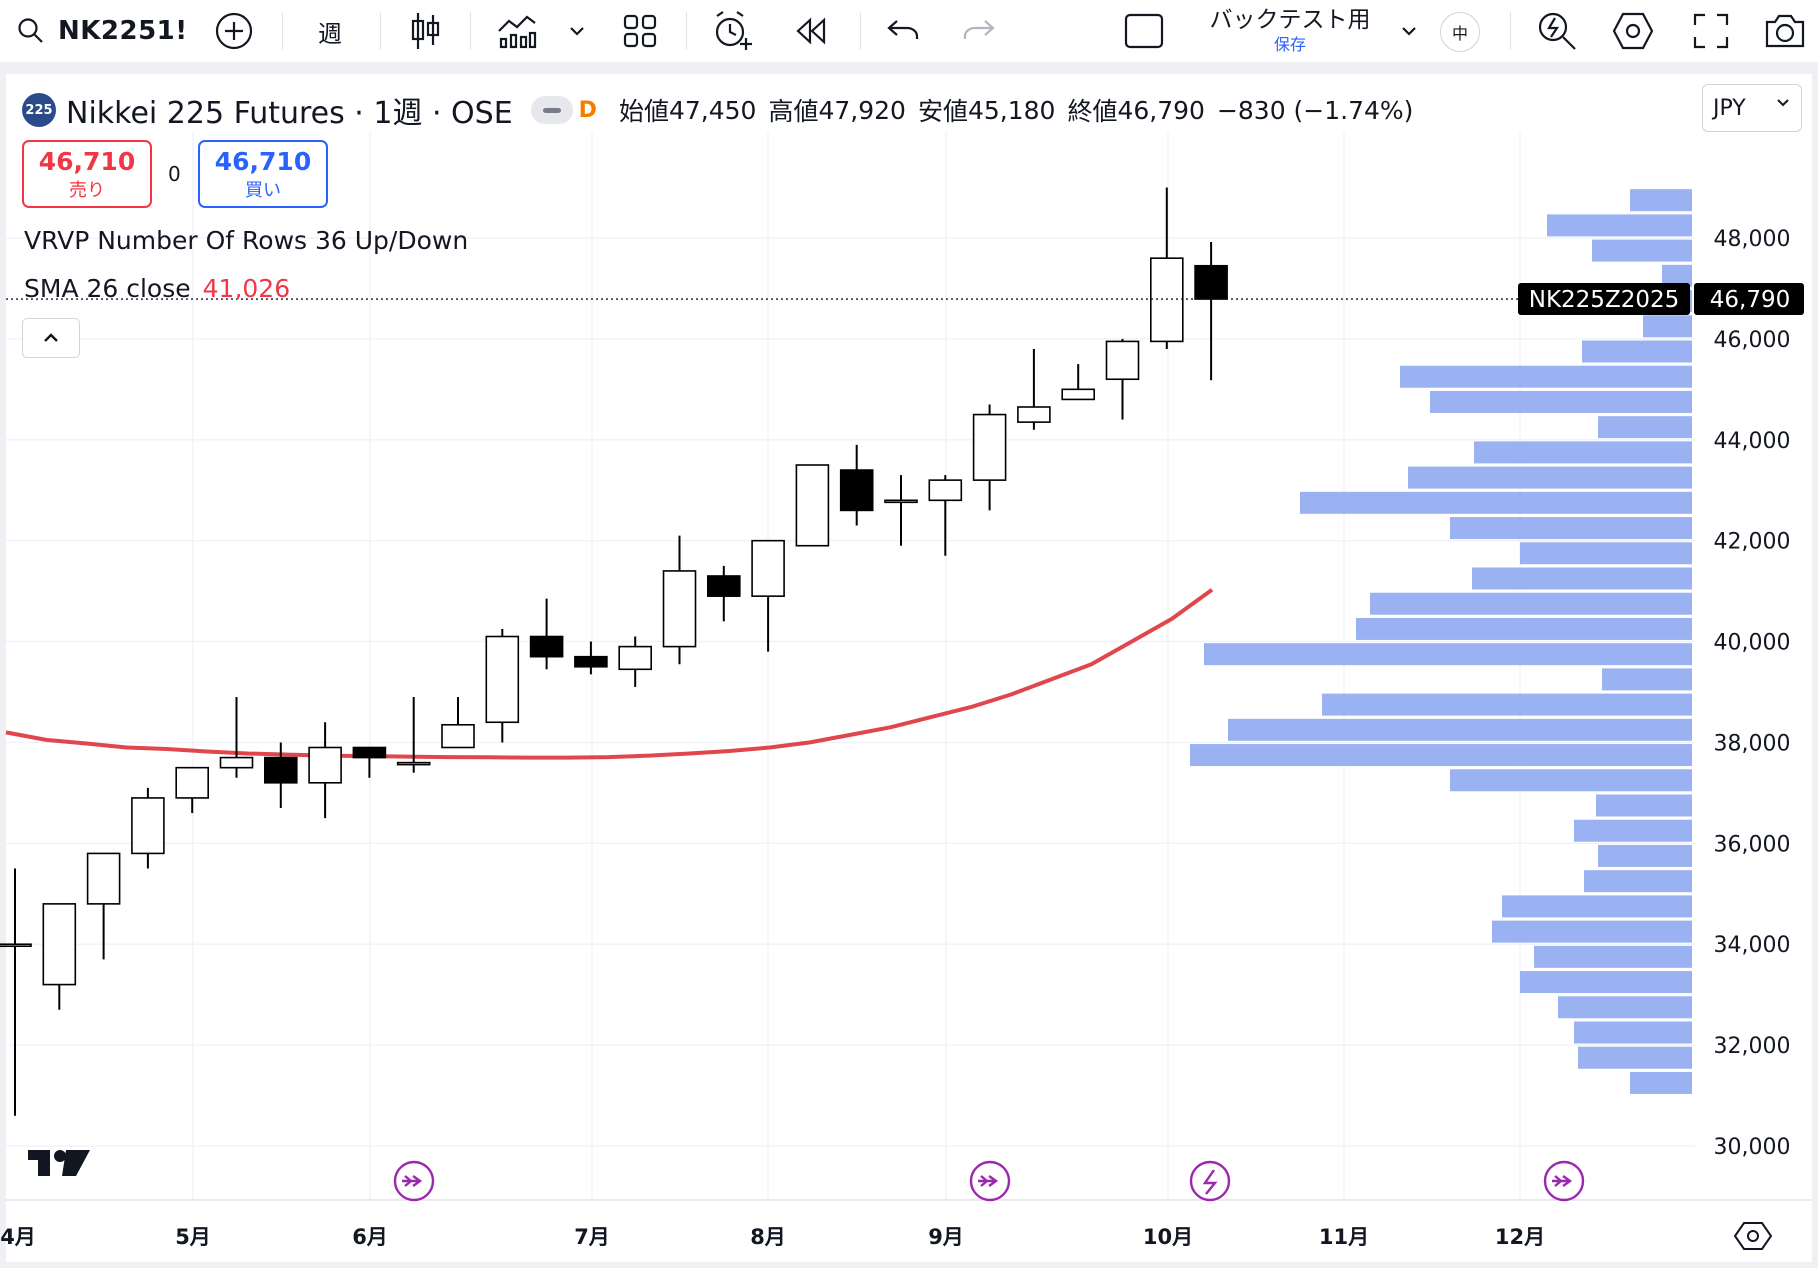 This screenshot has height=1268, width=1818. Describe the element at coordinates (263, 174) in the screenshot. I see `buy-button: 46,710 買い` at that location.